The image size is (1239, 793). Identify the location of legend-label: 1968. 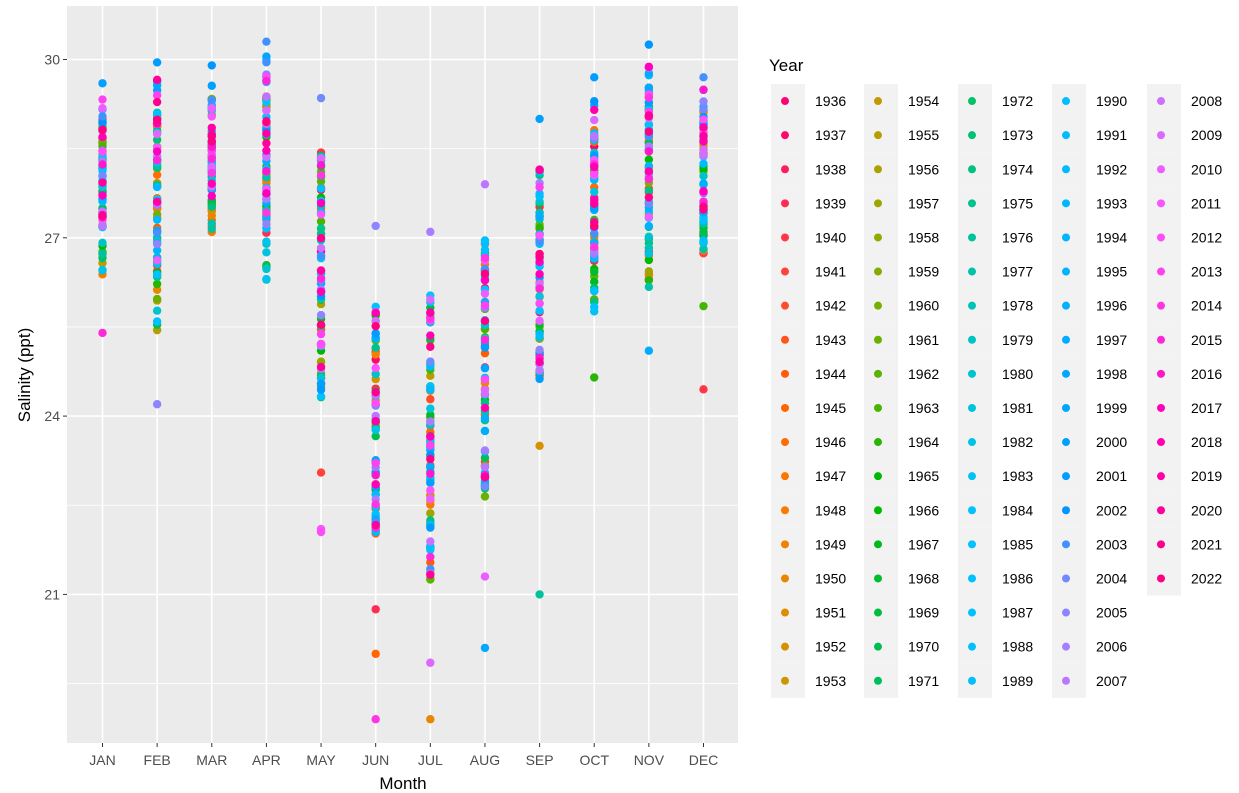
(923, 578).